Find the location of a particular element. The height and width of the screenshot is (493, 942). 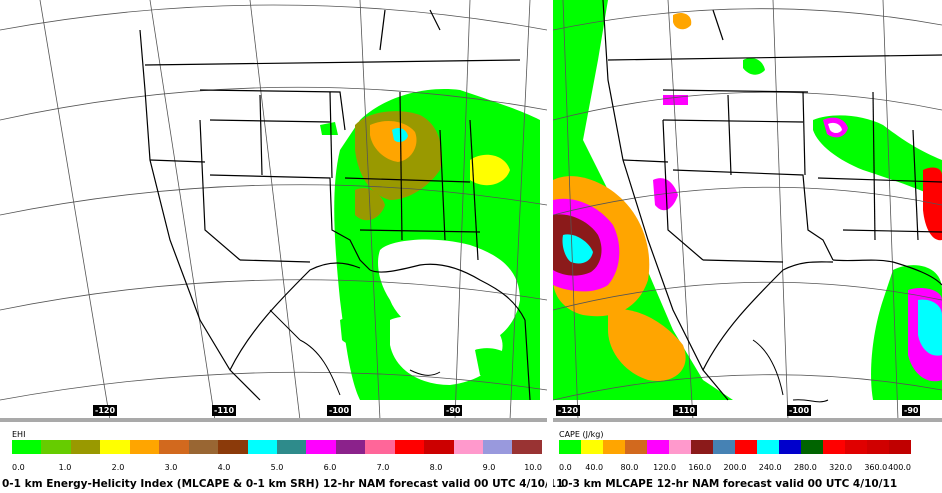

scale-tick-label: 320.0 is located at coordinates (841, 467).